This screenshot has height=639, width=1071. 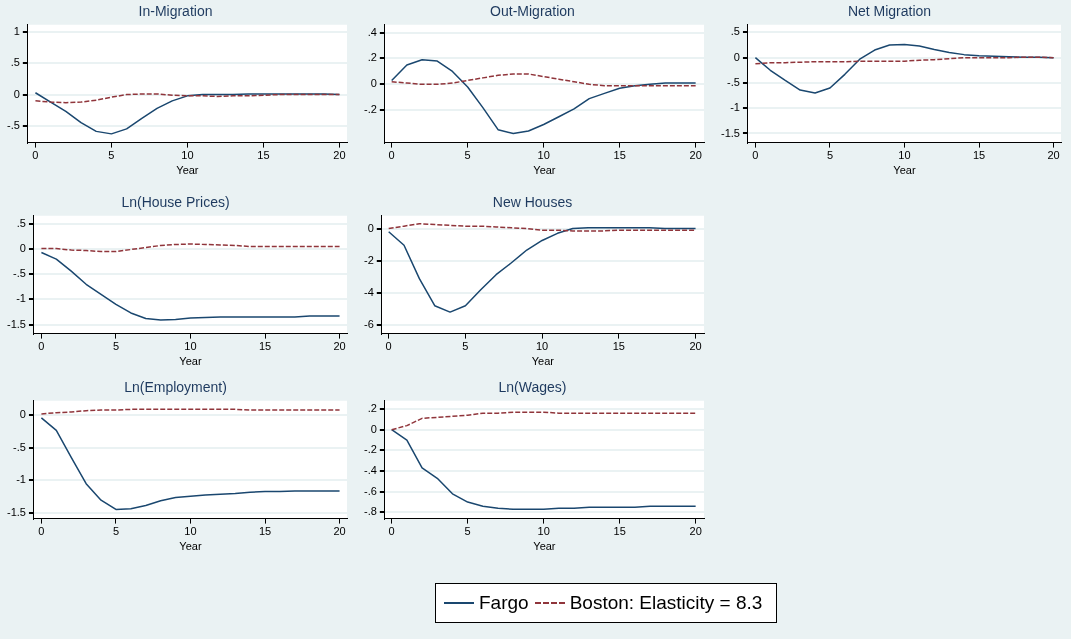 What do you see at coordinates (175, 11) in the screenshot?
I see `chart-title: In-Migration` at bounding box center [175, 11].